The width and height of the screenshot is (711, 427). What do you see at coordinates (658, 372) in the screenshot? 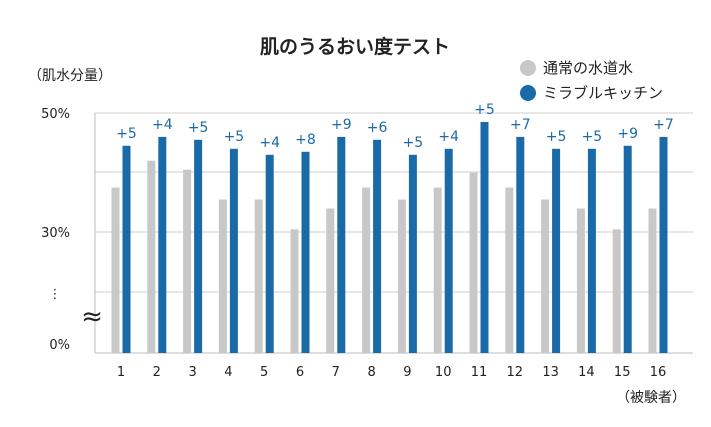
I see `x-tick-16: 16` at bounding box center [658, 372].